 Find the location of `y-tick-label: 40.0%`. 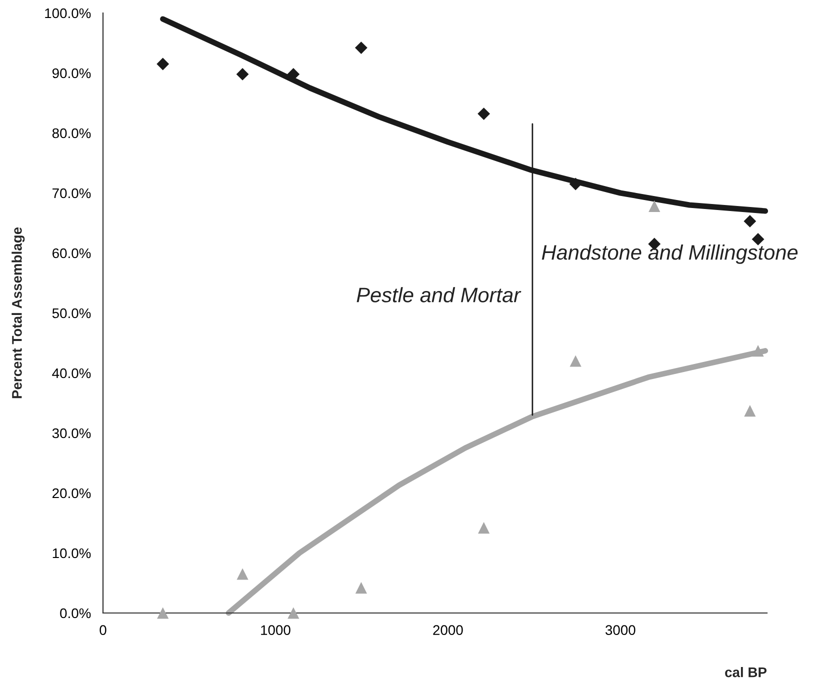

y-tick-label: 40.0% is located at coordinates (71, 373).